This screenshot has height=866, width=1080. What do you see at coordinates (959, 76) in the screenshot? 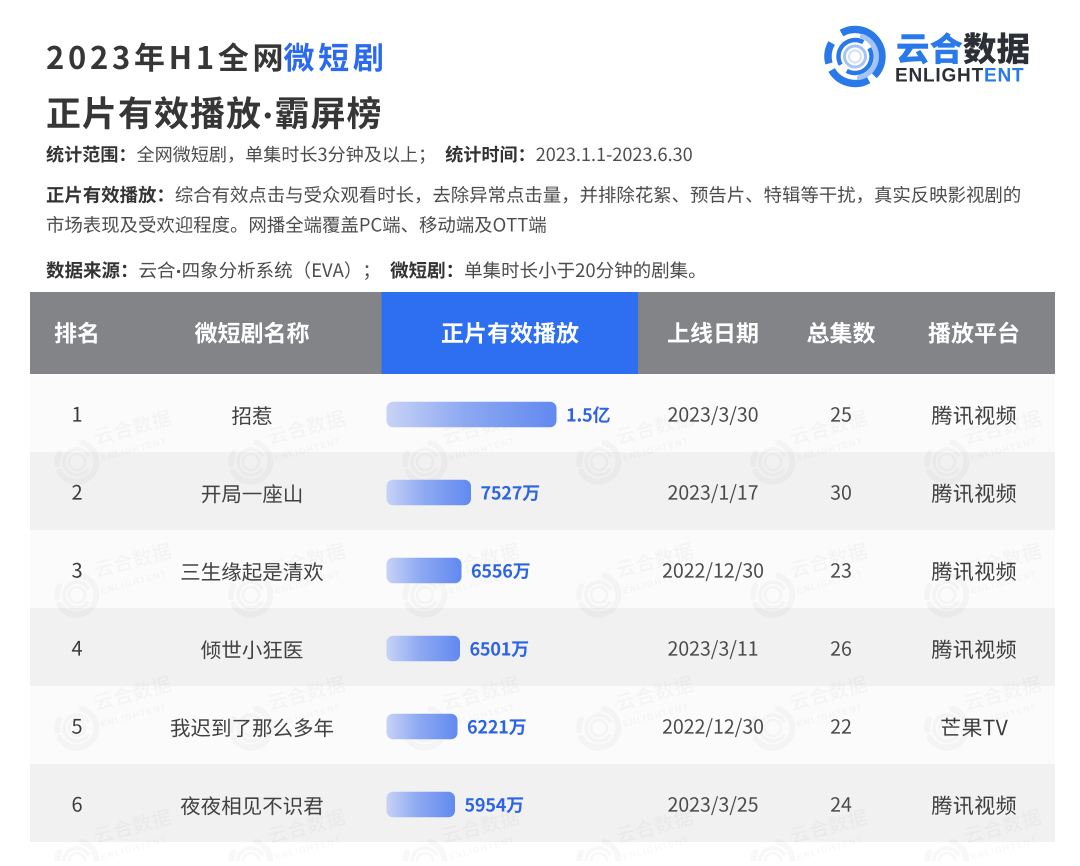
I see `svg-text: ENLIGHTENT` at bounding box center [959, 76].